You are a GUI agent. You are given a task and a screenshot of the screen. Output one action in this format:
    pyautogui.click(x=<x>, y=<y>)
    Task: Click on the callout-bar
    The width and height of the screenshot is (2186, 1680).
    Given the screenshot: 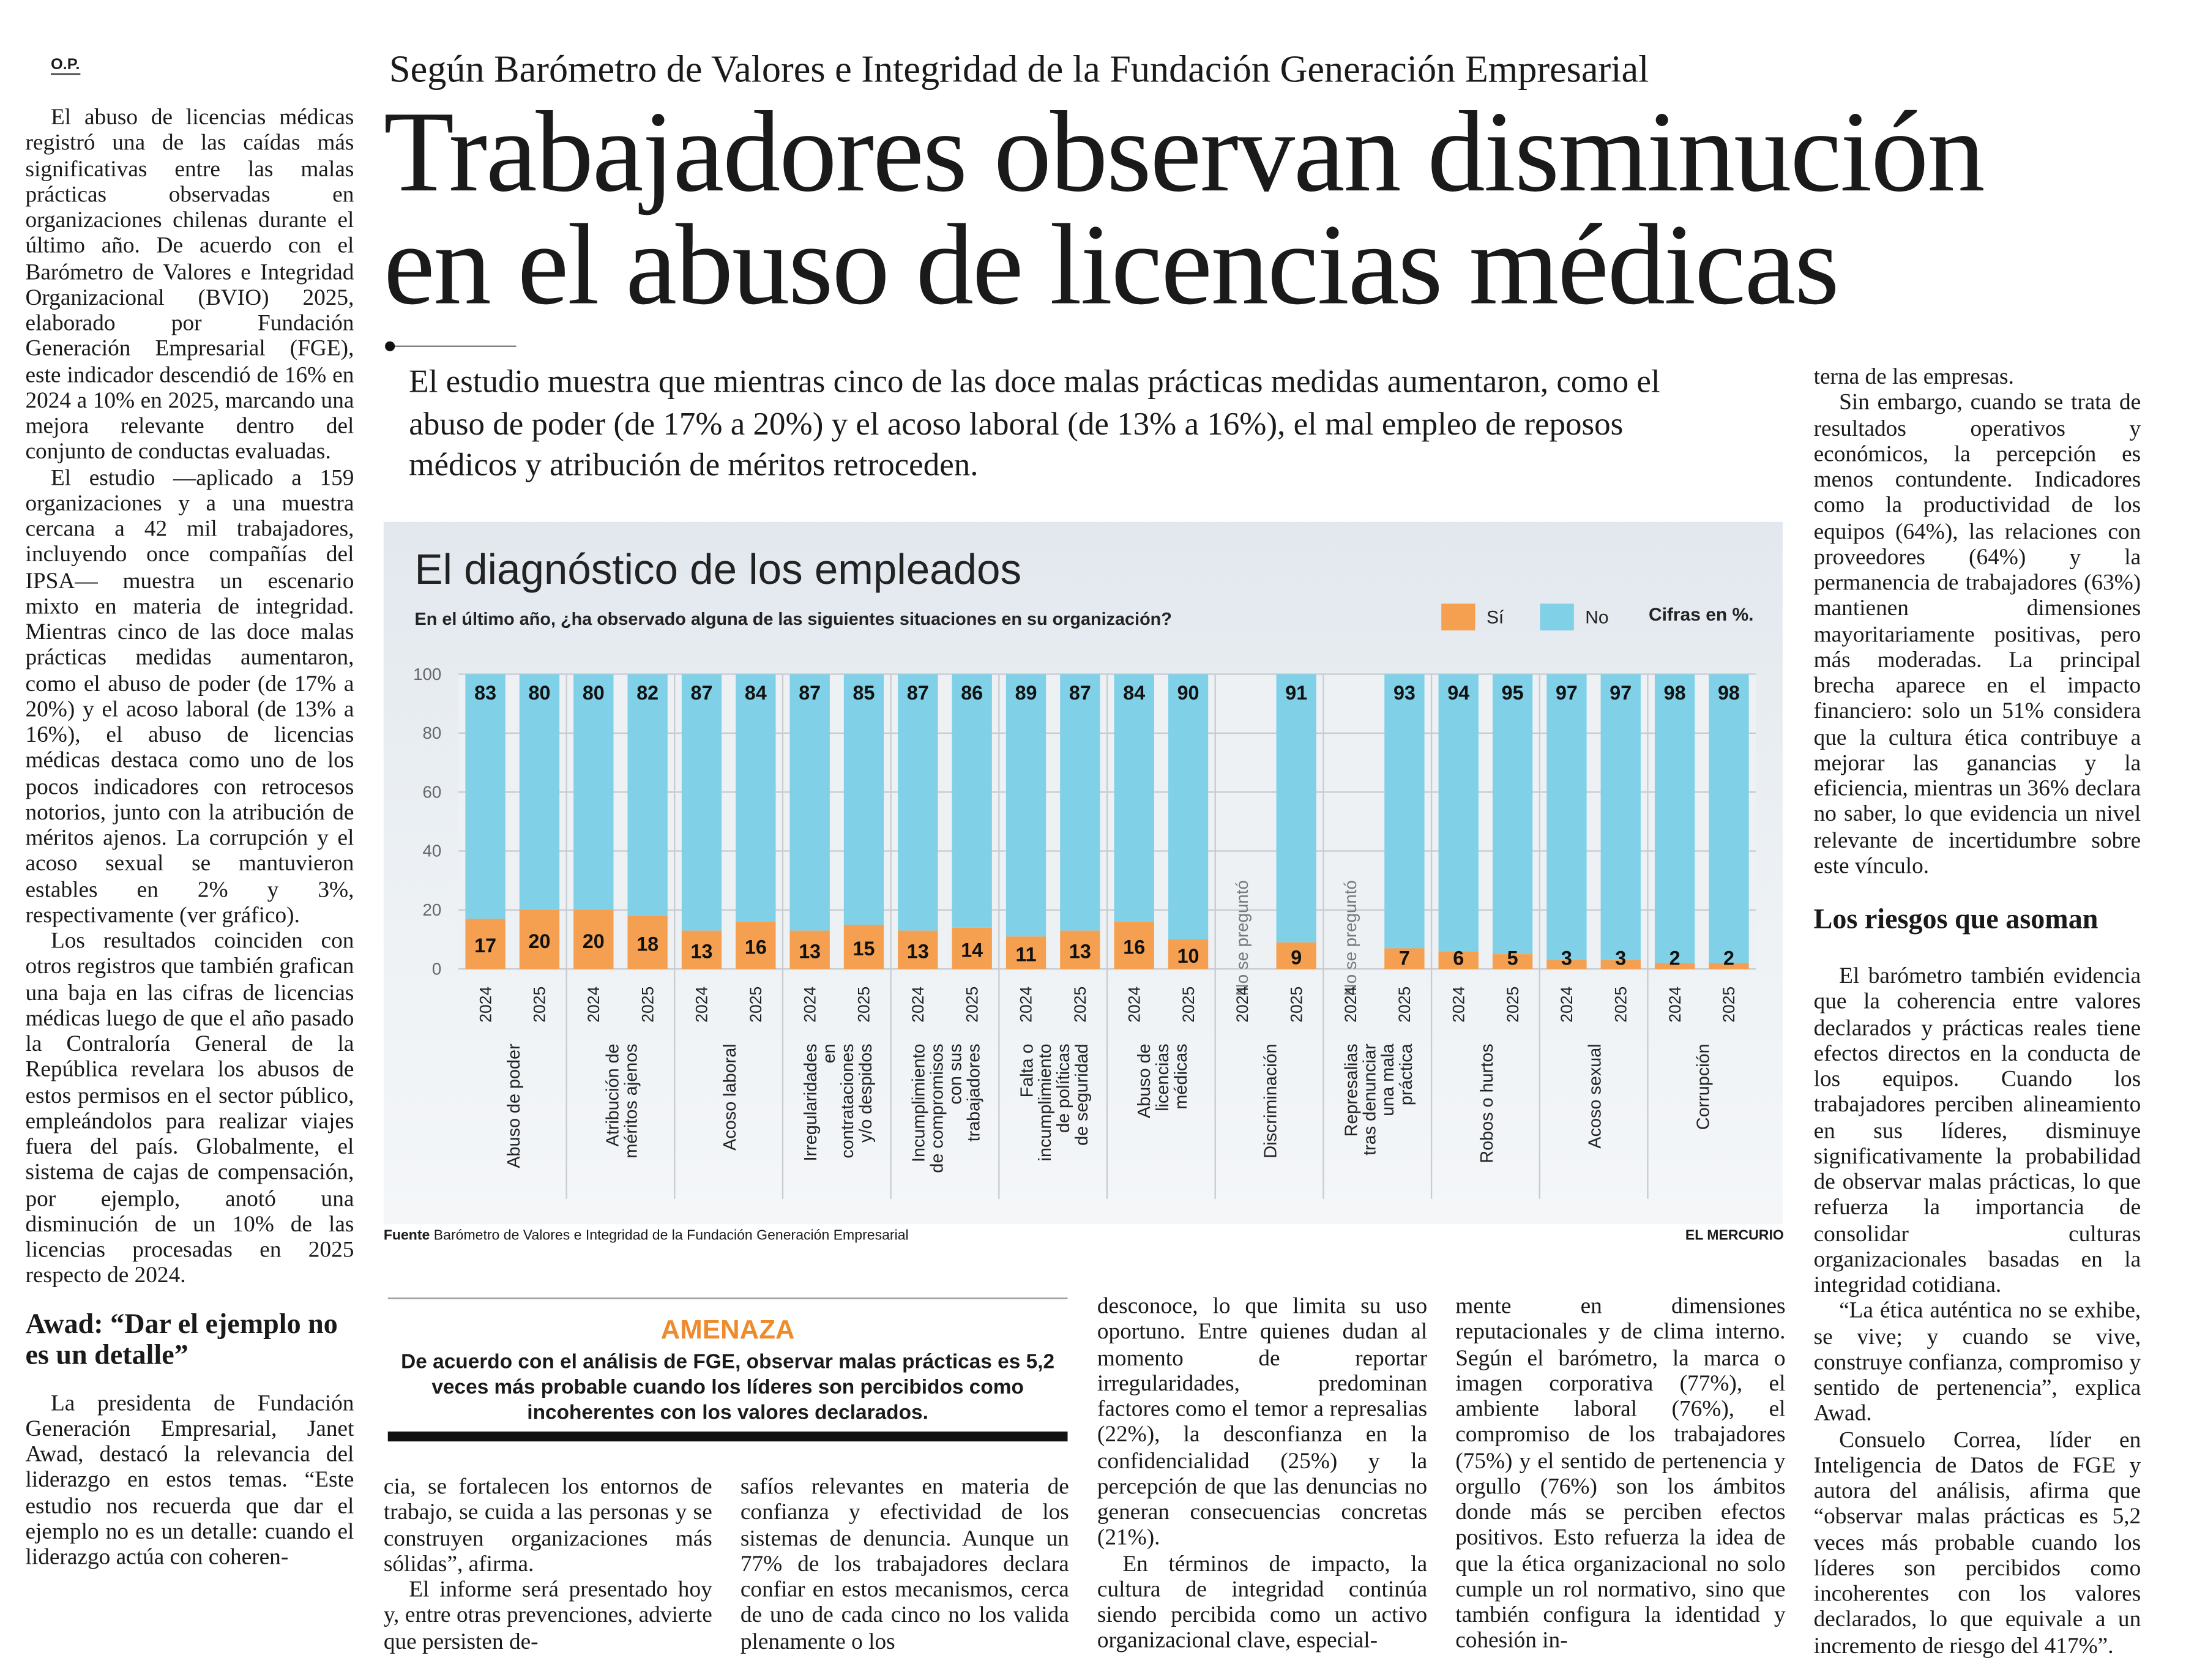 What is the action you would take?
    pyautogui.click(x=727, y=1437)
    